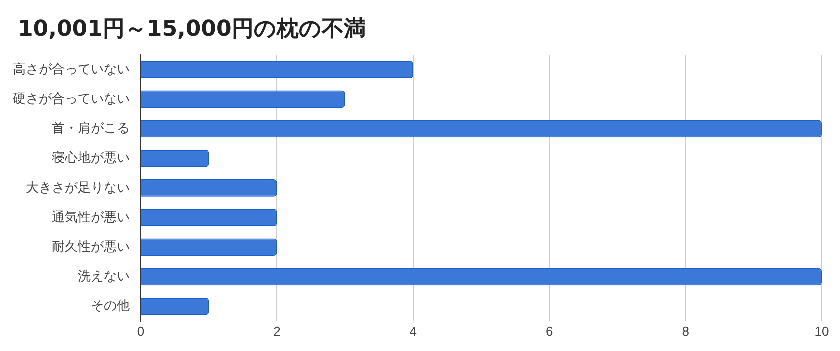  Describe the element at coordinates (277, 331) in the screenshot. I see `x-tick-label: 2` at that location.